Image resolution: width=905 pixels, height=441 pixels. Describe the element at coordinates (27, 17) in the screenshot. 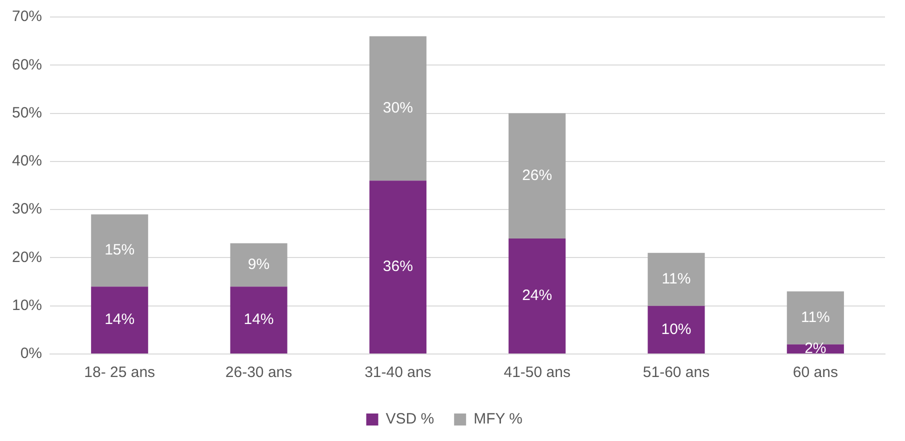

I see `y-tick-label: 70%` at that location.